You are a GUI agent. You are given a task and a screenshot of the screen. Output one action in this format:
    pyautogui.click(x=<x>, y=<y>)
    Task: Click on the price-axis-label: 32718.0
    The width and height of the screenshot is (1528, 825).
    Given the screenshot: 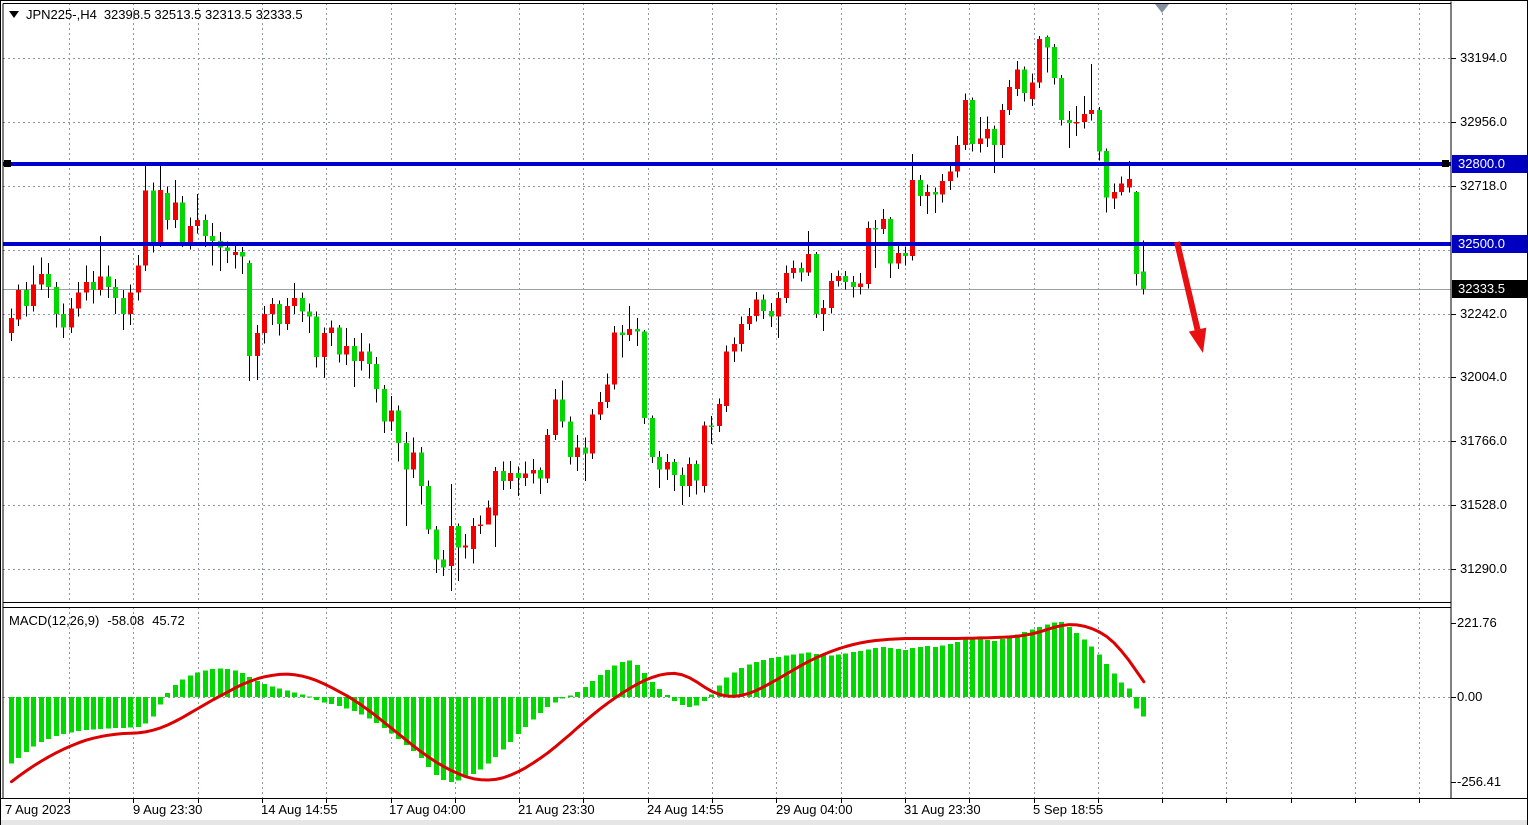 What is the action you would take?
    pyautogui.click(x=1483, y=185)
    